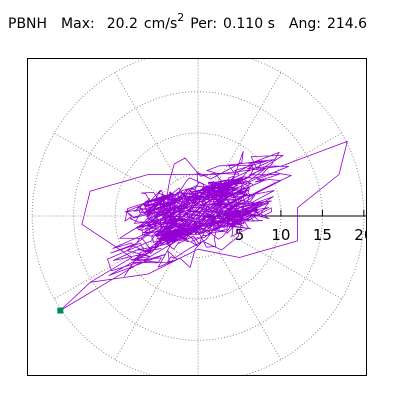  I want to click on end-marker, so click(60, 310).